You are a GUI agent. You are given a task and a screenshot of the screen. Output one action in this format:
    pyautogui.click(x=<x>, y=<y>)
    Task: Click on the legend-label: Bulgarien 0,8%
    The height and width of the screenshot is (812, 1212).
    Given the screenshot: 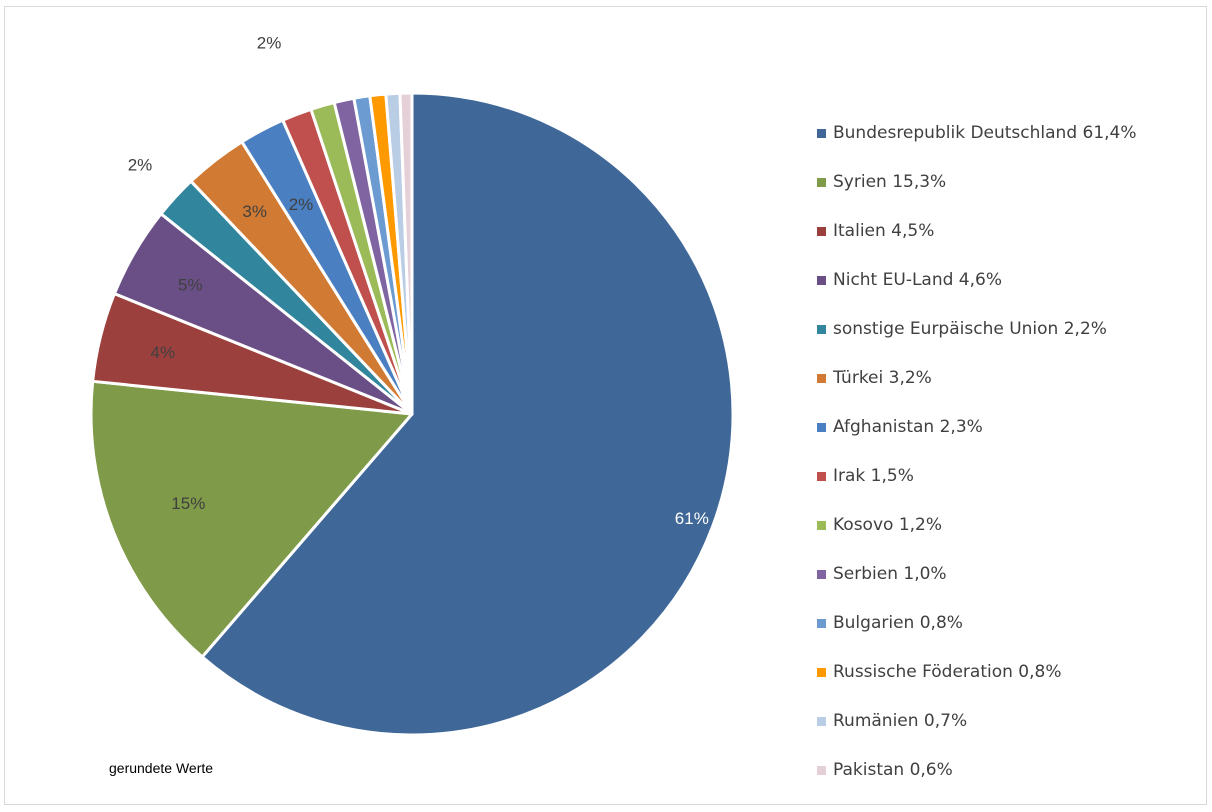 What is the action you would take?
    pyautogui.click(x=898, y=623)
    